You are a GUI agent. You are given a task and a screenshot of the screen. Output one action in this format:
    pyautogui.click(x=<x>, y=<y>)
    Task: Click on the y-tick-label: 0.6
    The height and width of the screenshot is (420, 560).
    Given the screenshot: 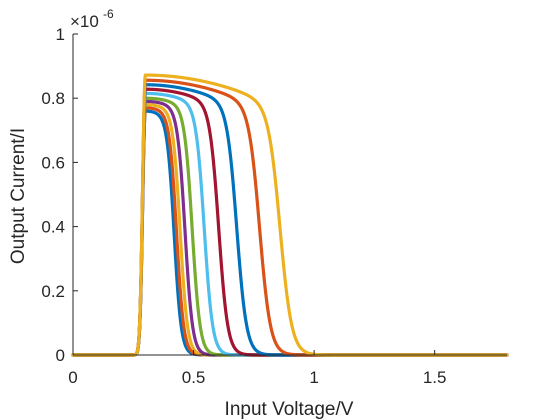 What is the action you would take?
    pyautogui.click(x=53, y=162)
    